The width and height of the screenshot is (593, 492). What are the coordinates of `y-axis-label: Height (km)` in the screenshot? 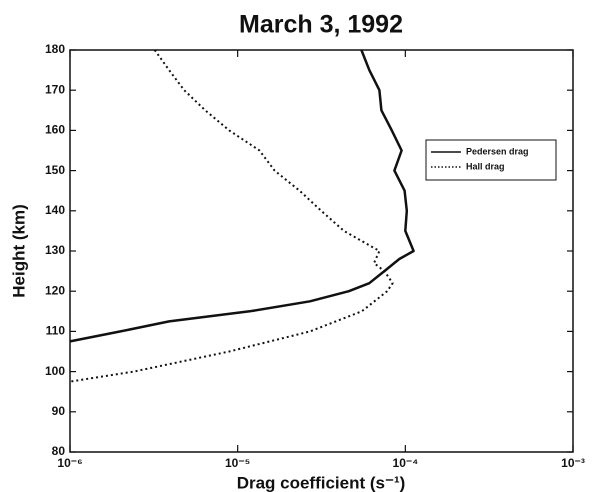 It's located at (18, 251).